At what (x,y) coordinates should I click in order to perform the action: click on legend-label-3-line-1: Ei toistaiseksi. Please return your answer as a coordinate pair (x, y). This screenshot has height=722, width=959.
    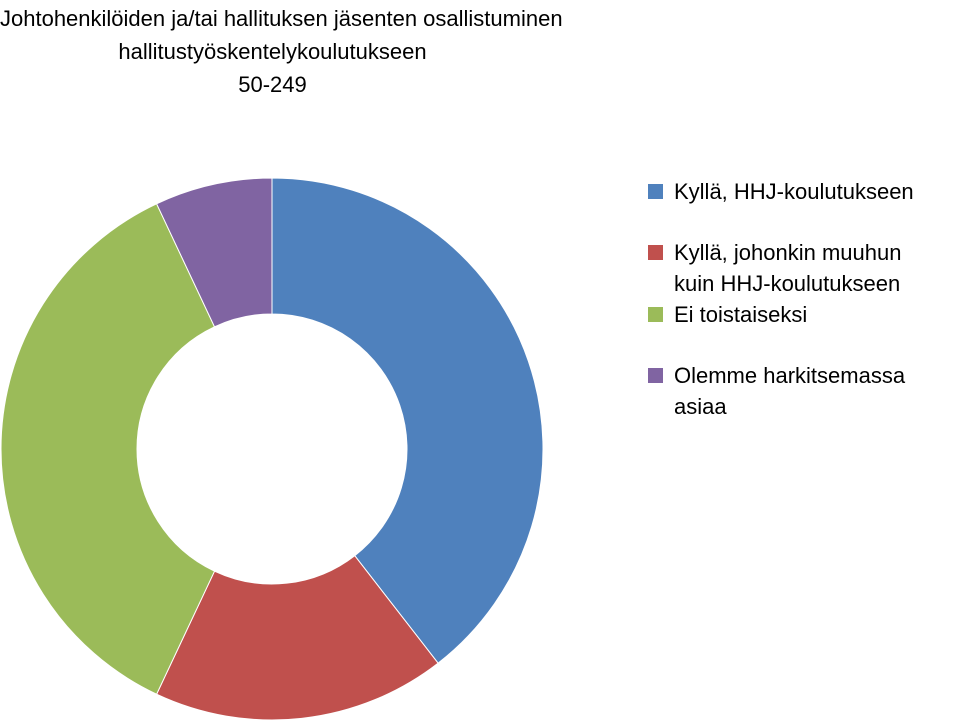
    Looking at the image, I should click on (741, 314).